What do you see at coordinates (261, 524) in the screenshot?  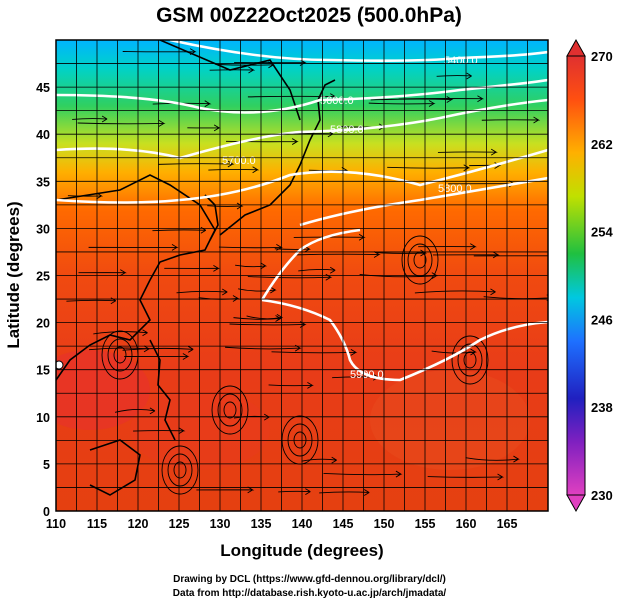 I see `x-tick-label: 135` at bounding box center [261, 524].